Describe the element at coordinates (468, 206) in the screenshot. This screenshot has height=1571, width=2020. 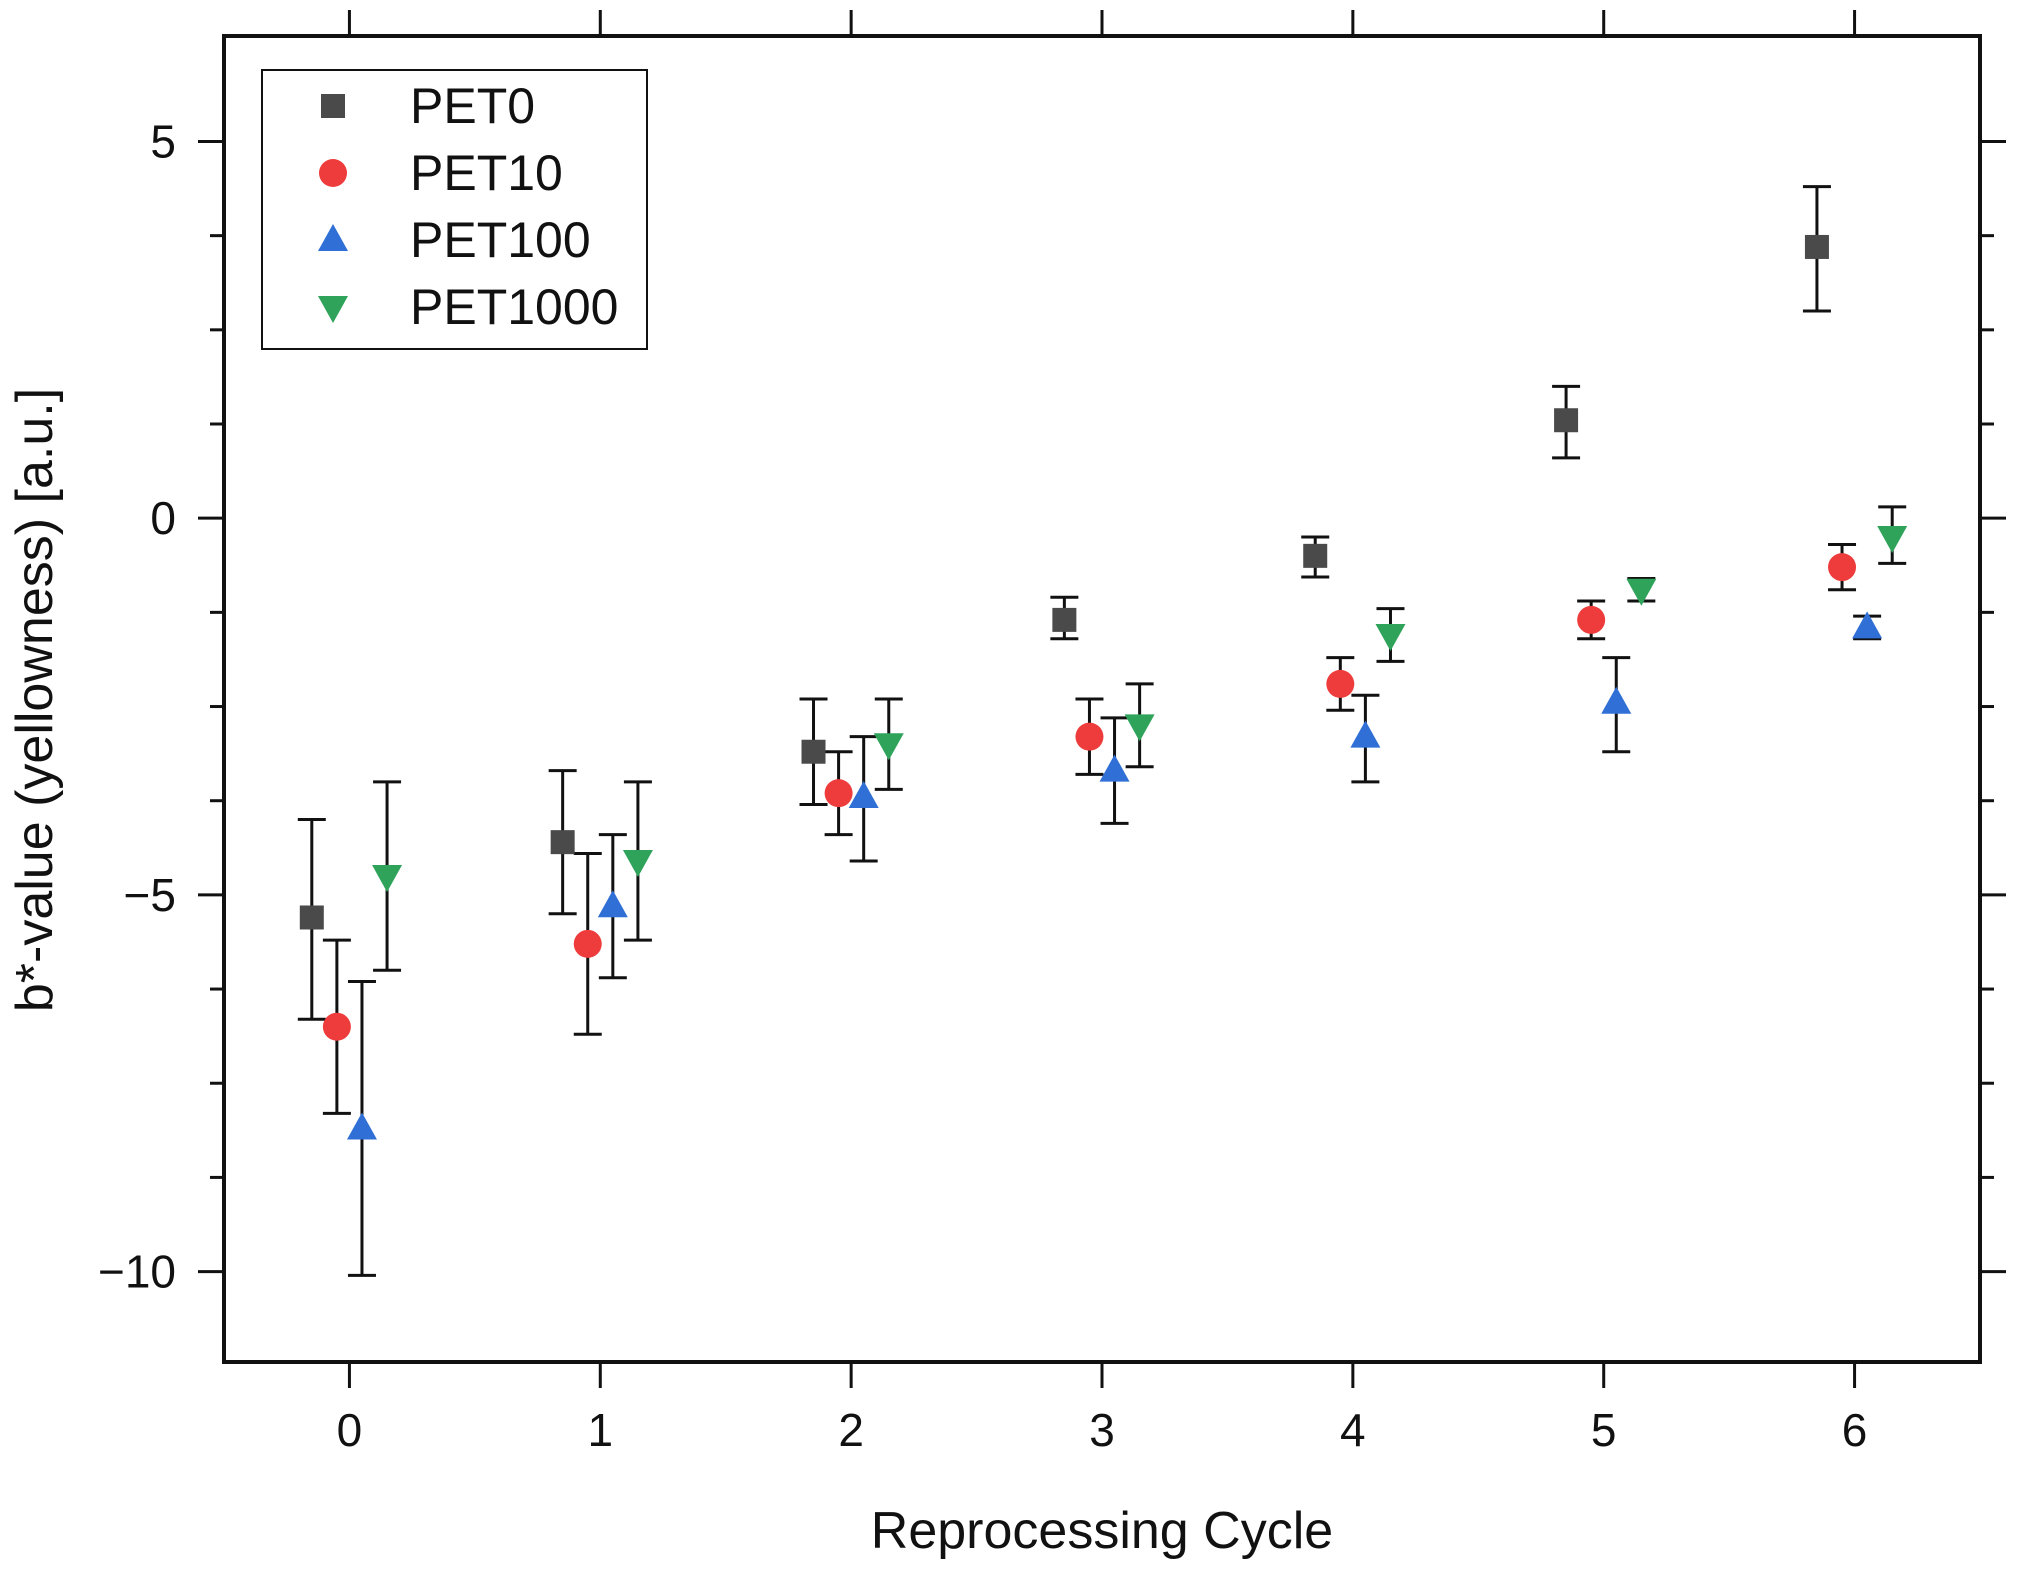
I see `legend-items: PET0 PET10 PET100 PET1000` at that location.